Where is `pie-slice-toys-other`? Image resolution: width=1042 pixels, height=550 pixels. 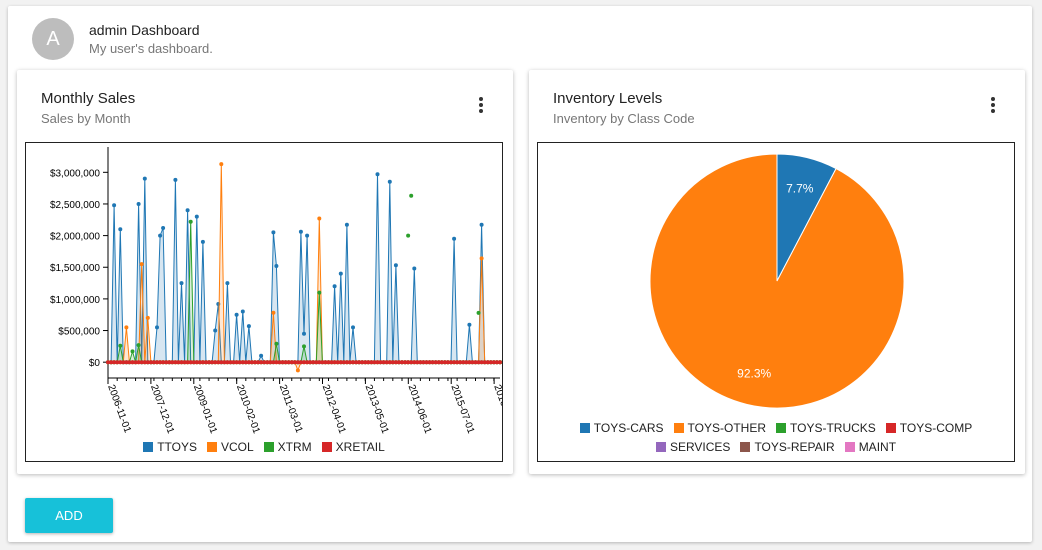
pie-slice-toys-other is located at coordinates (777, 281).